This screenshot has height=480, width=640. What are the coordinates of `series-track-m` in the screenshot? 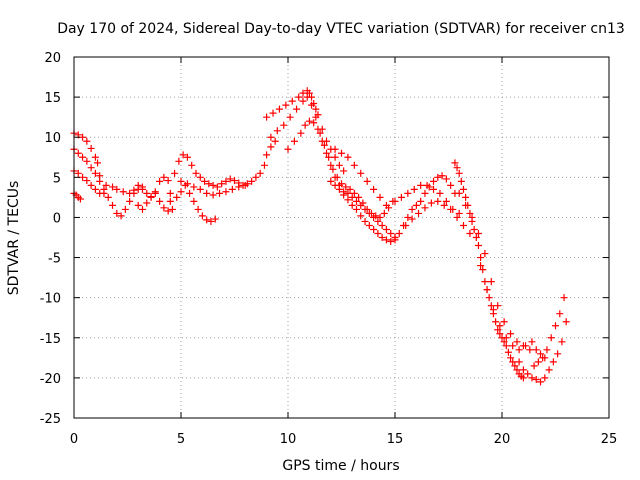 It's located at (332, 157).